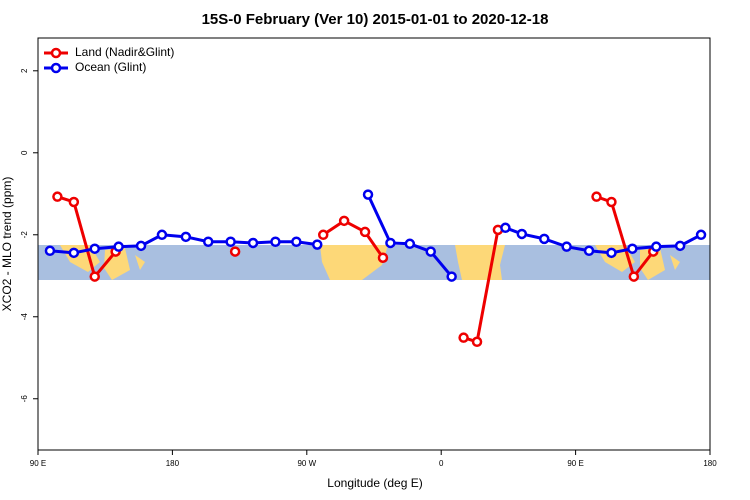 Image resolution: width=750 pixels, height=500 pixels. I want to click on y-tick-label: -6, so click(24, 399).